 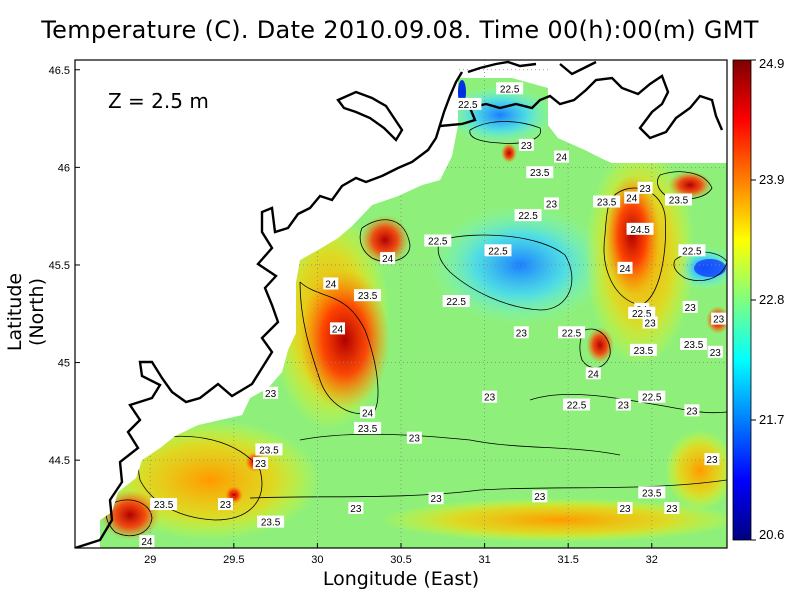 What do you see at coordinates (401, 579) in the screenshot?
I see `x-axis-label: Longitude (East)` at bounding box center [401, 579].